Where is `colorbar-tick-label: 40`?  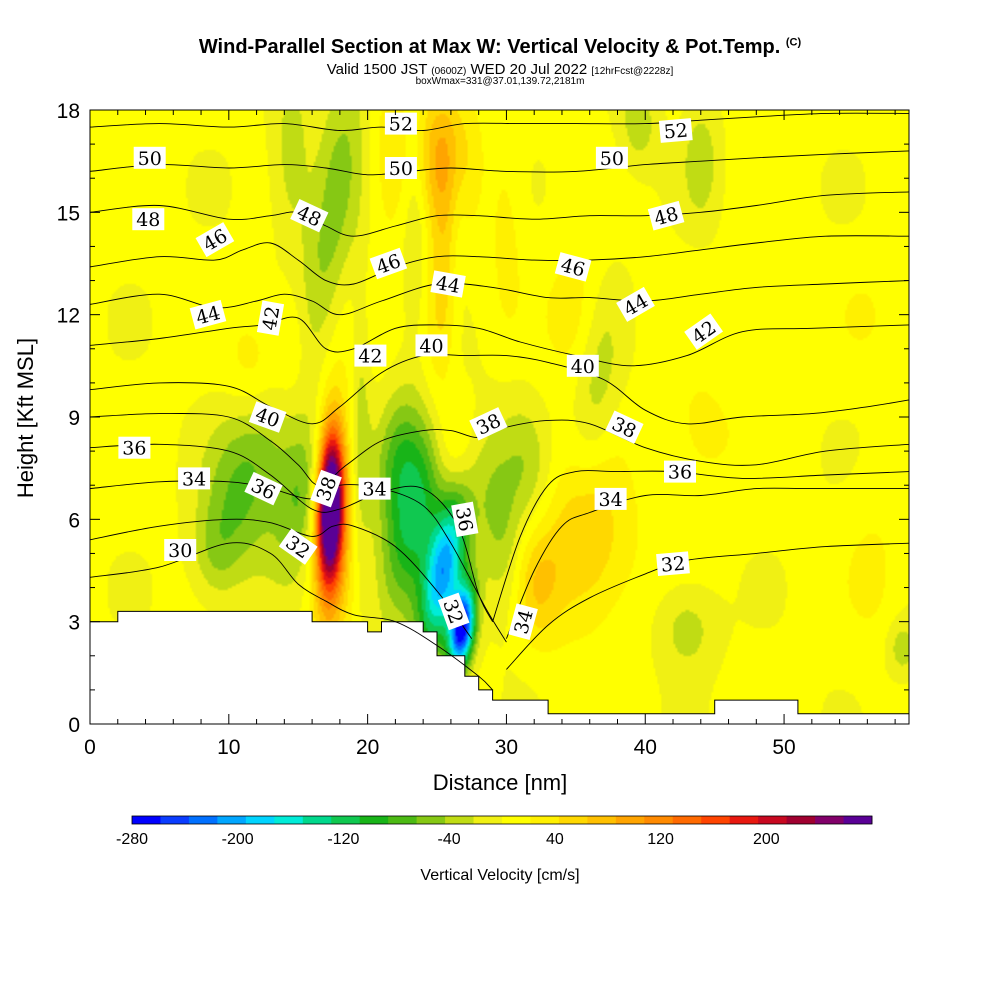
colorbar-tick-label: 40 is located at coordinates (555, 839).